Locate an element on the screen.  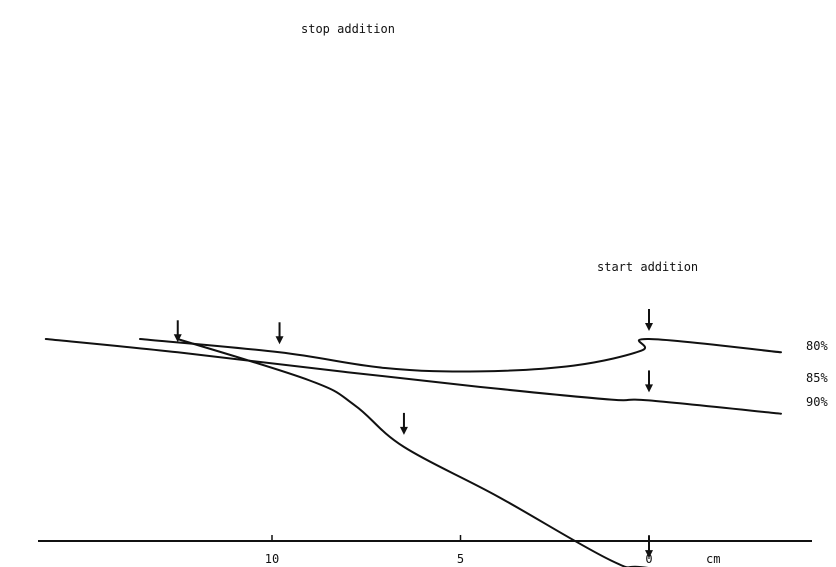
start-arrow-80-head is located at coordinates (649, 554).